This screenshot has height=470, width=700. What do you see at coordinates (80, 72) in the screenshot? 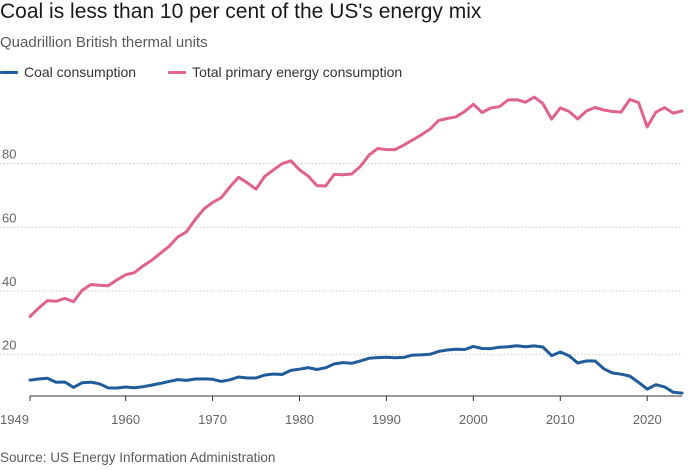
I see `legend-label-coal: Coal consumption` at bounding box center [80, 72].